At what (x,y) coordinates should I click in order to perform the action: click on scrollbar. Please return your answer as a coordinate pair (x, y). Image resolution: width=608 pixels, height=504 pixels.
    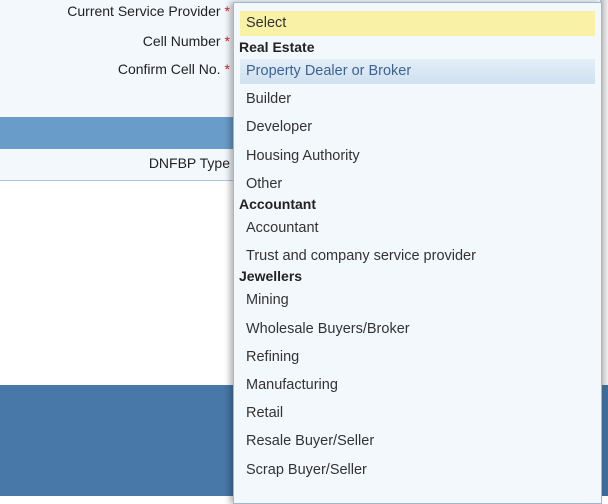
    Looking at the image, I should click on (604, 192).